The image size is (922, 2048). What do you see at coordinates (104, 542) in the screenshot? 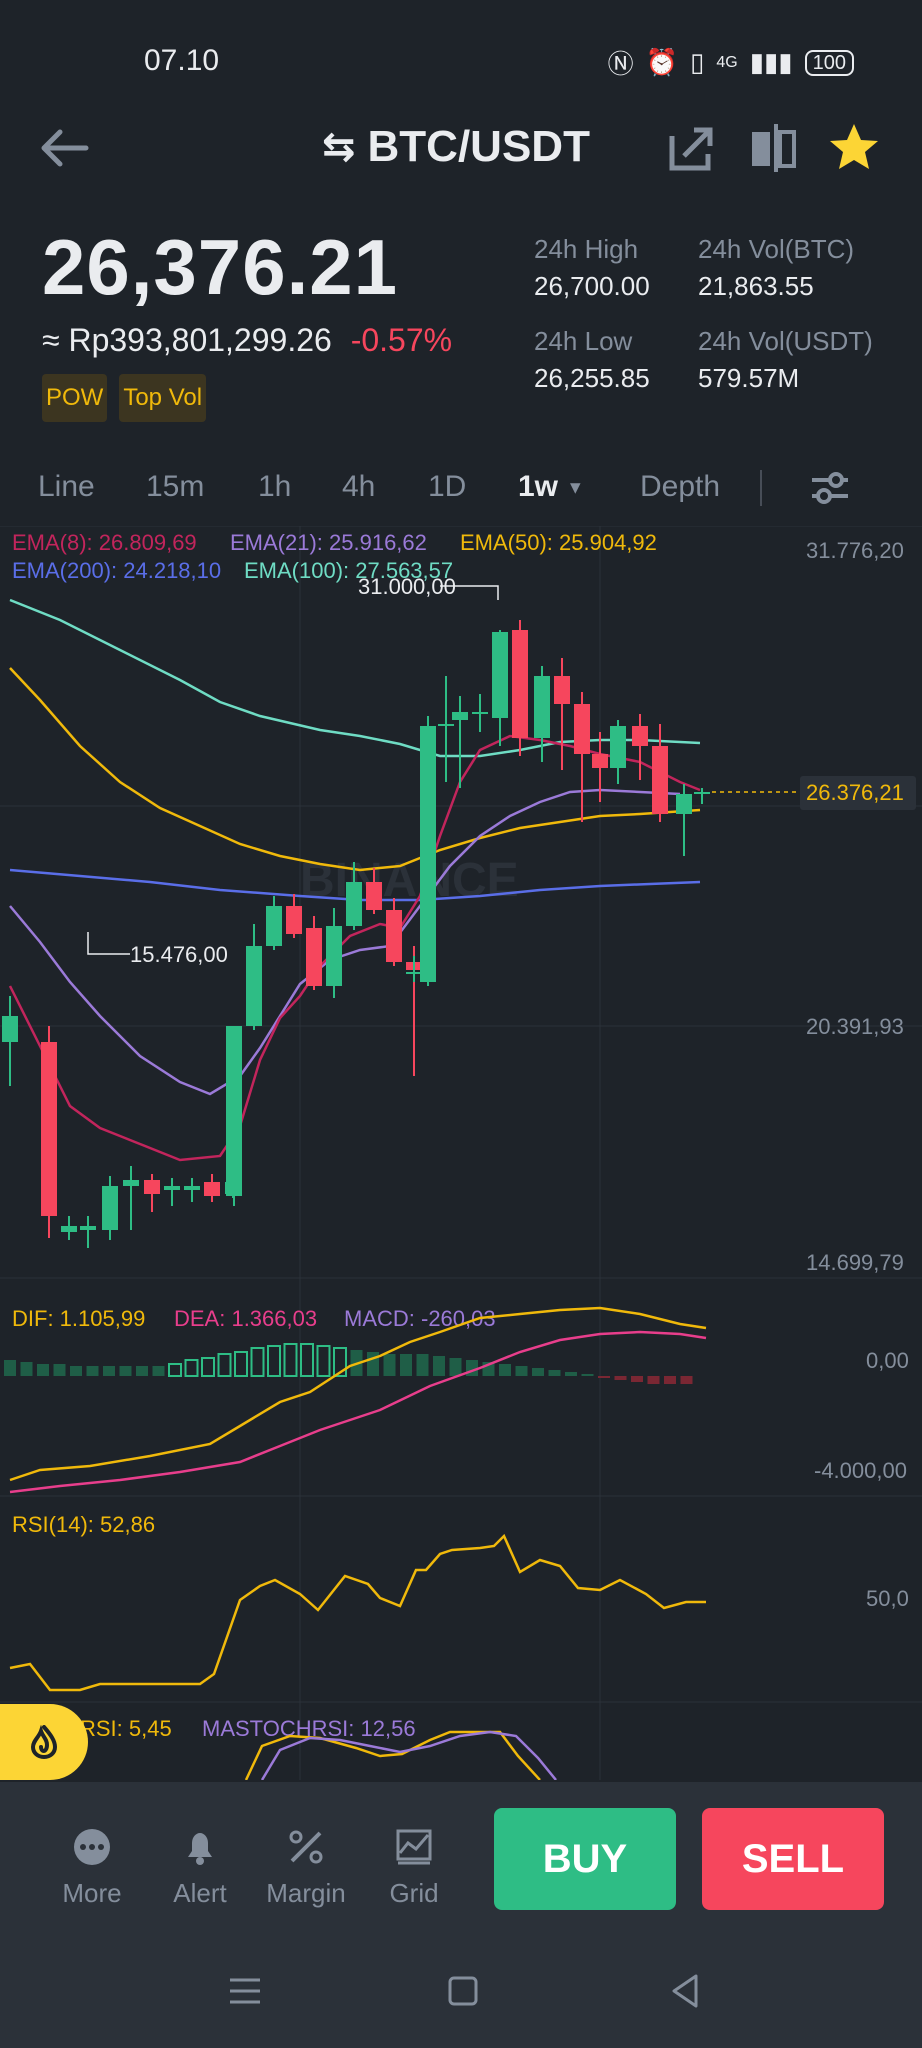
I see `ema8-label: EMA(8): 26.809,69` at bounding box center [104, 542].